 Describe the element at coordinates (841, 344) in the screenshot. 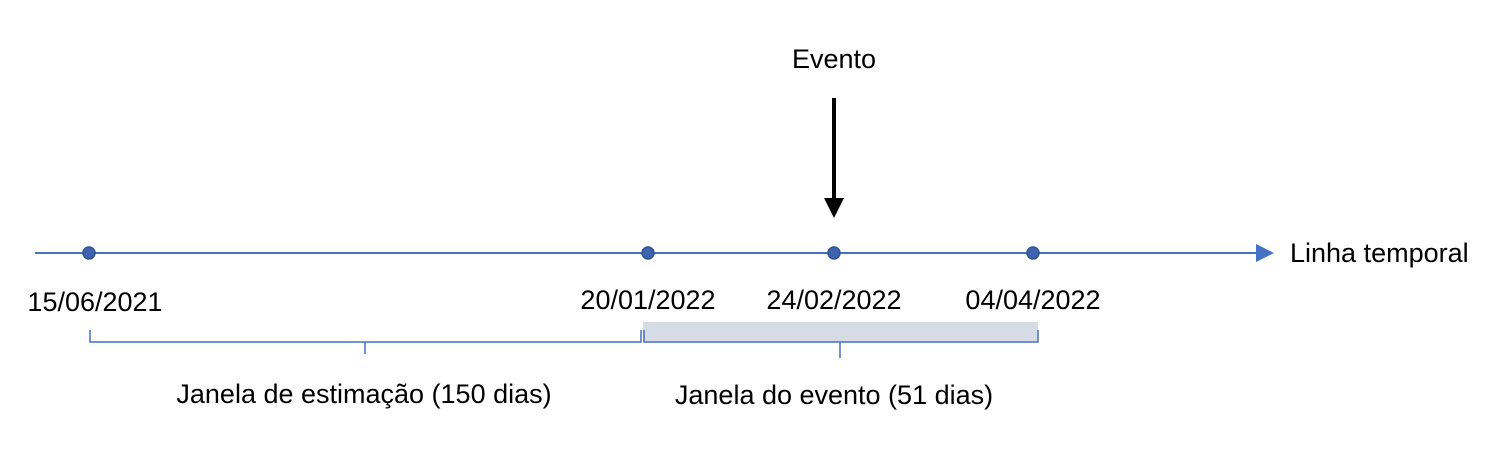

I see `event-window-brace` at that location.